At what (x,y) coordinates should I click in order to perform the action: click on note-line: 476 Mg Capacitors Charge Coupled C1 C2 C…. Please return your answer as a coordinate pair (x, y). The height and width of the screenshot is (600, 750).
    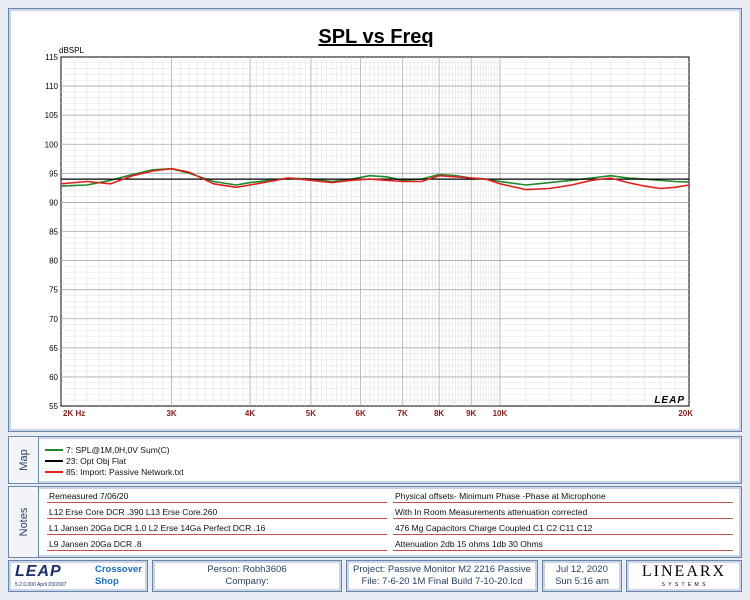
    Looking at the image, I should click on (563, 529).